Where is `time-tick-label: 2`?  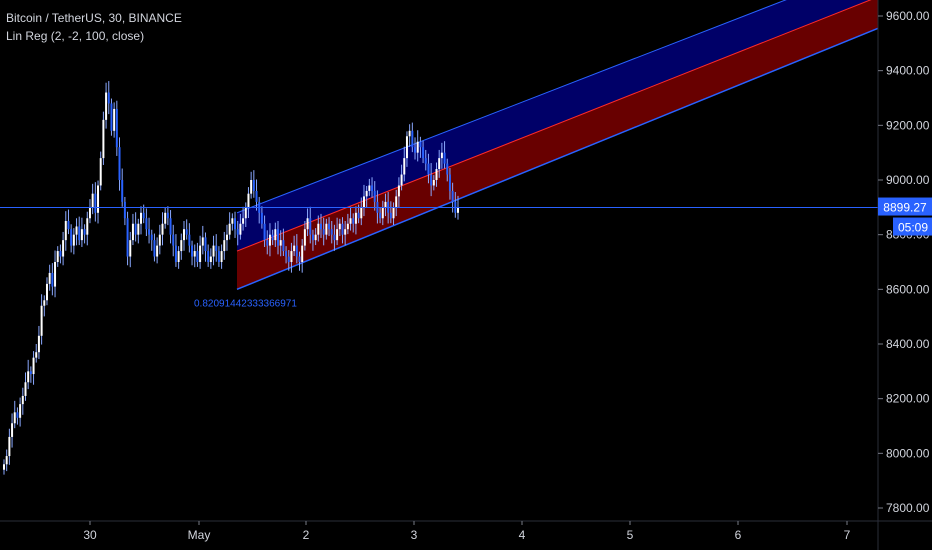 time-tick-label: 2 is located at coordinates (306, 535).